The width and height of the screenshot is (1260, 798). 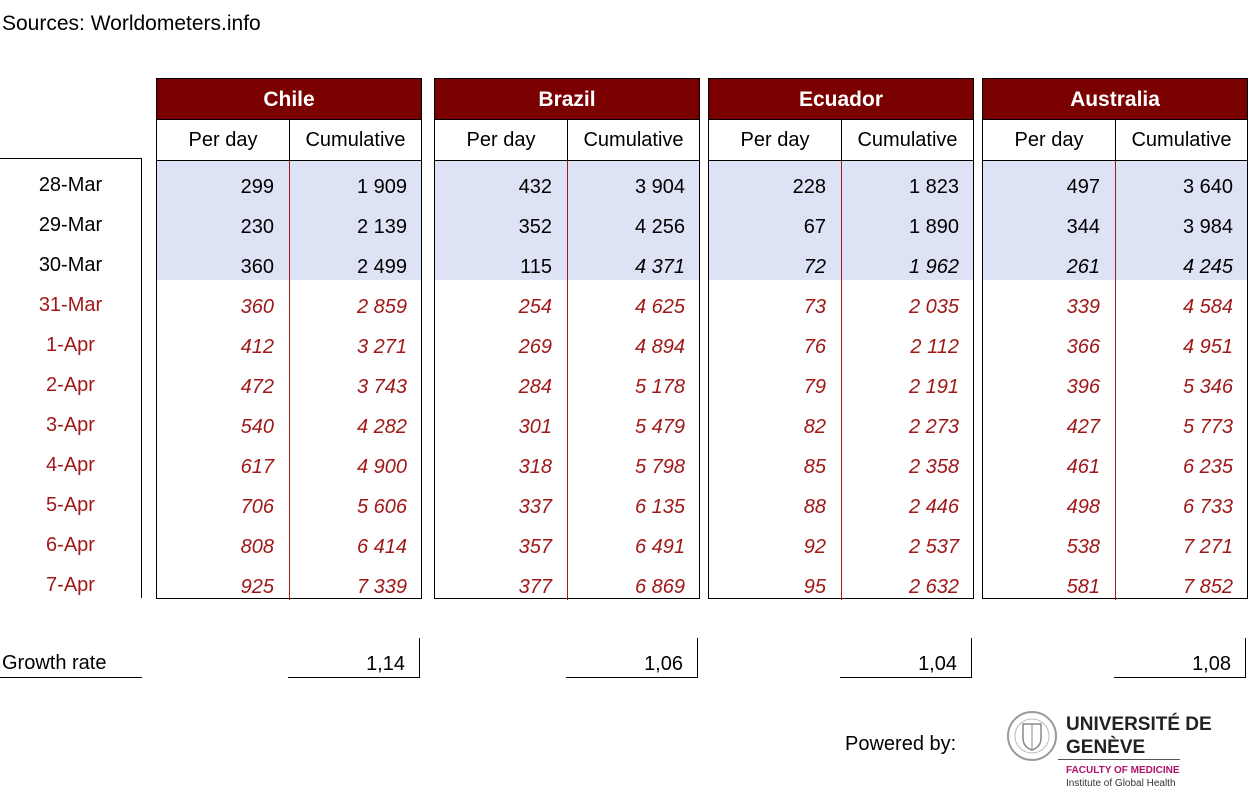 I want to click on table-row: 432 3 904, so click(x=567, y=181).